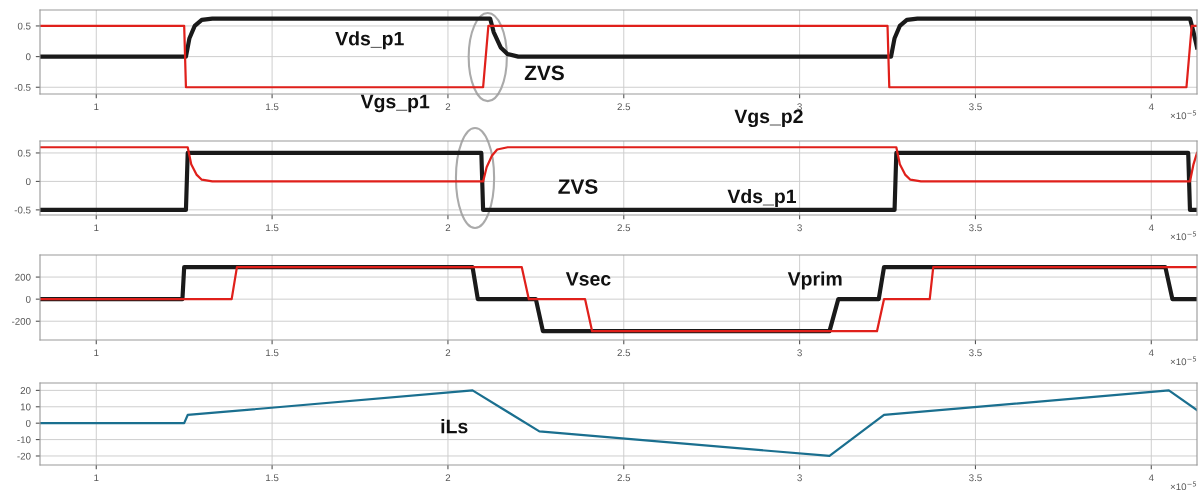 The width and height of the screenshot is (1203, 490). I want to click on series-label: iLs, so click(454, 426).